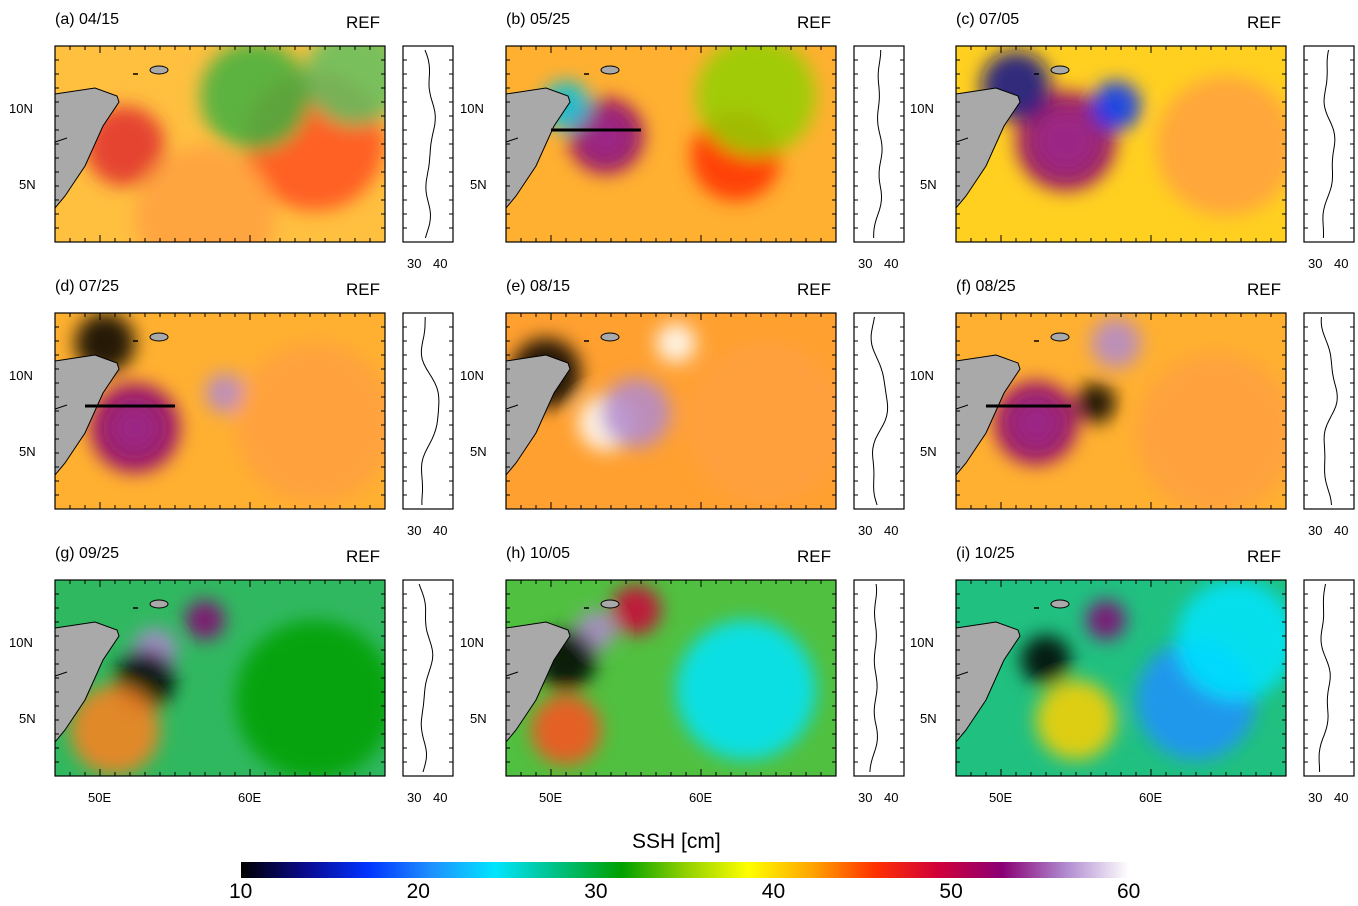 Image resolution: width=1358 pixels, height=906 pixels. I want to click on panel-title: (g) 09/25, so click(87, 553).